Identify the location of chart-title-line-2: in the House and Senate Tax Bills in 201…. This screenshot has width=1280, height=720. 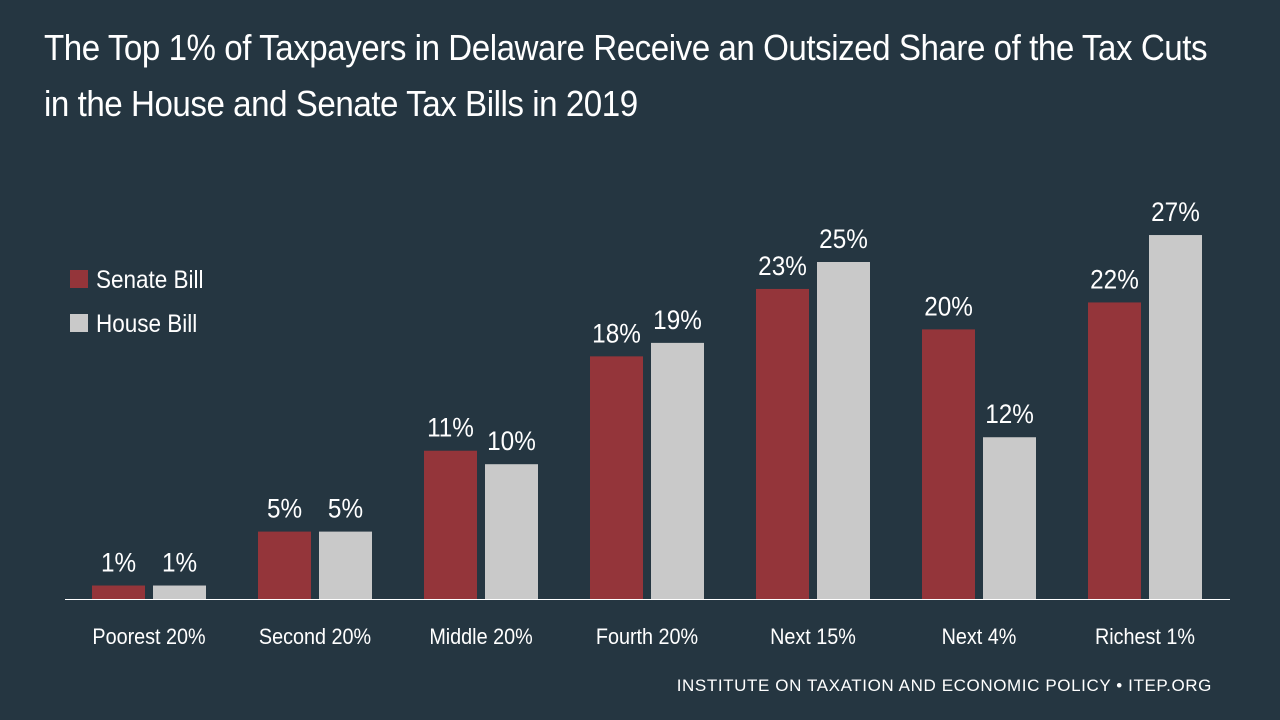
(341, 103).